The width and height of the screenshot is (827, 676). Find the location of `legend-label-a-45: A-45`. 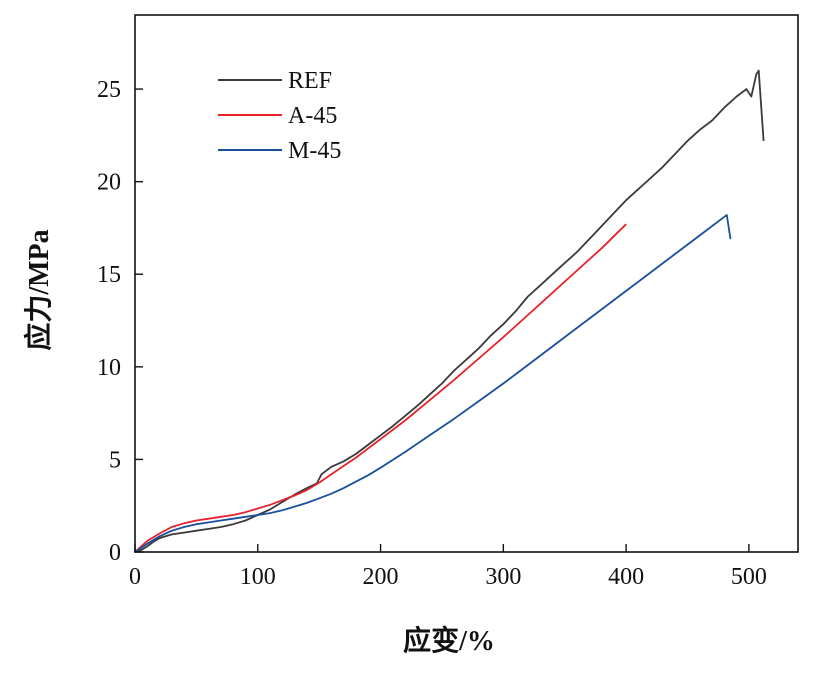

legend-label-a-45: A-45 is located at coordinates (312, 116).